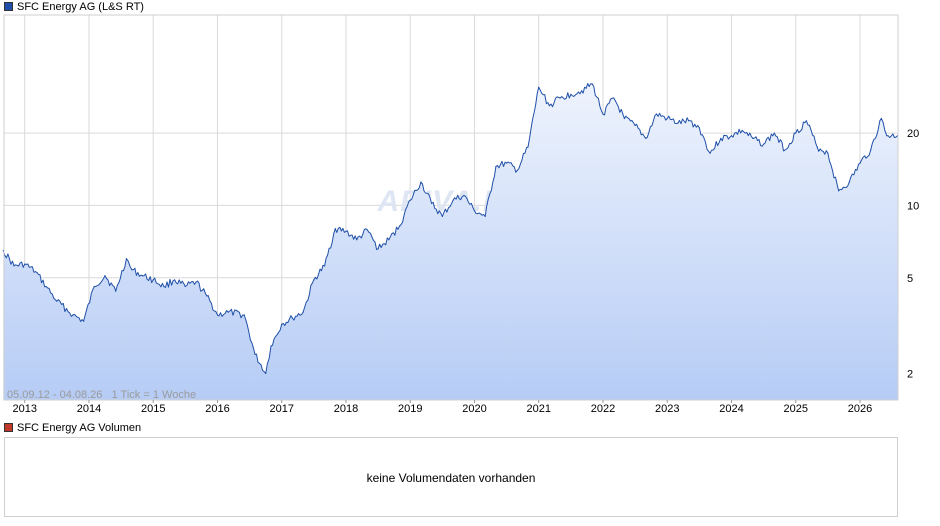 This screenshot has height=526, width=940. I want to click on x-tick-label: 2014, so click(89, 409).